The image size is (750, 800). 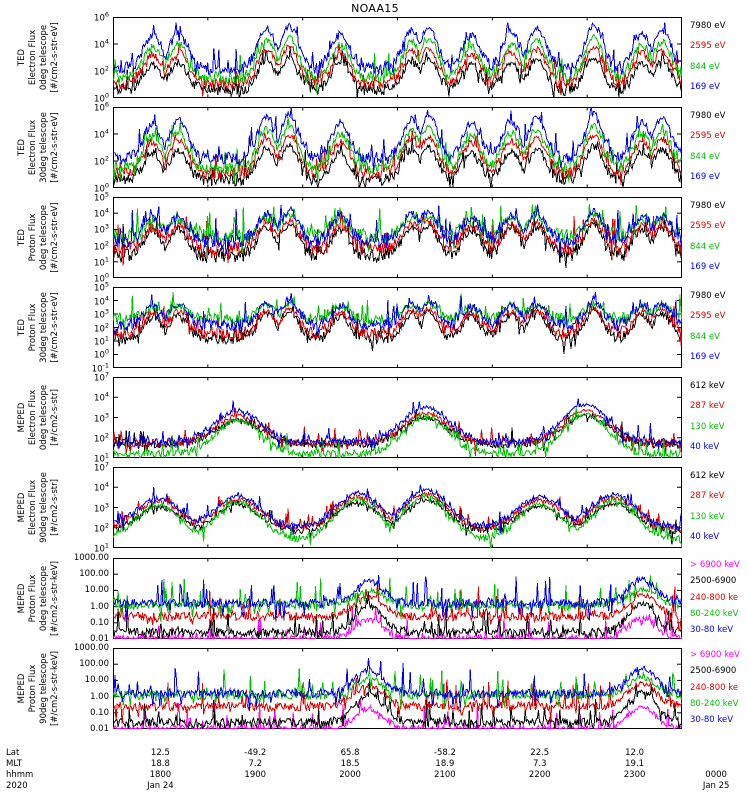 I want to click on x-tick-label: 1900, so click(x=255, y=775).